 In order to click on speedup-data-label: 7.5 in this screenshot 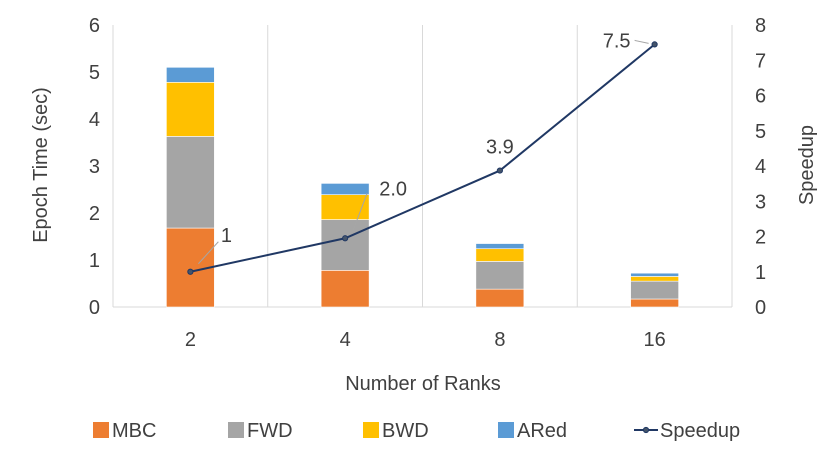, I will do `click(617, 41)`.